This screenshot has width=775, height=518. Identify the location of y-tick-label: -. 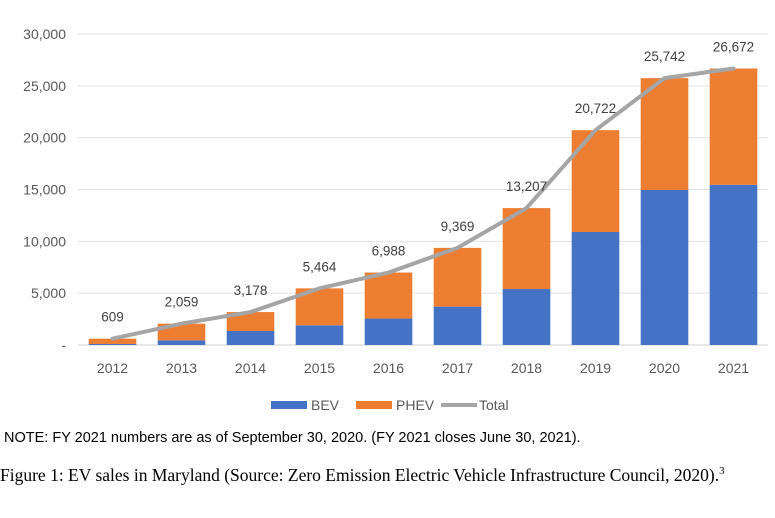
(63, 345).